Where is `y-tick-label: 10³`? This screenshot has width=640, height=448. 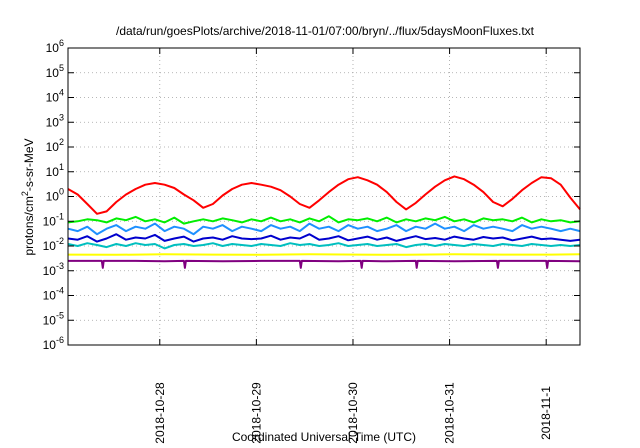
y-tick-label: 10³ is located at coordinates (55, 120).